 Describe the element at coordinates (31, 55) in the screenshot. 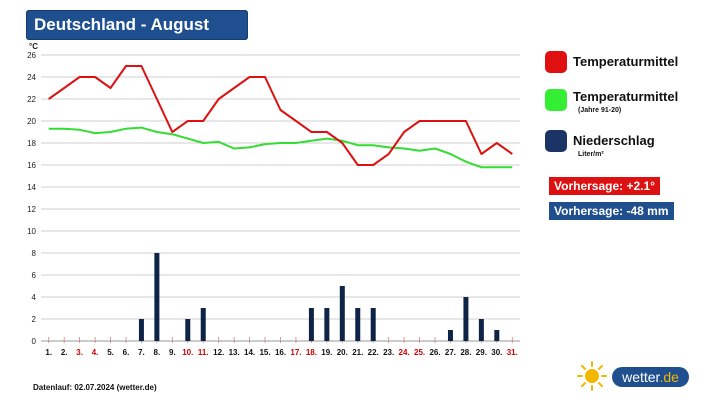

I see `y-tick-label: 26` at that location.